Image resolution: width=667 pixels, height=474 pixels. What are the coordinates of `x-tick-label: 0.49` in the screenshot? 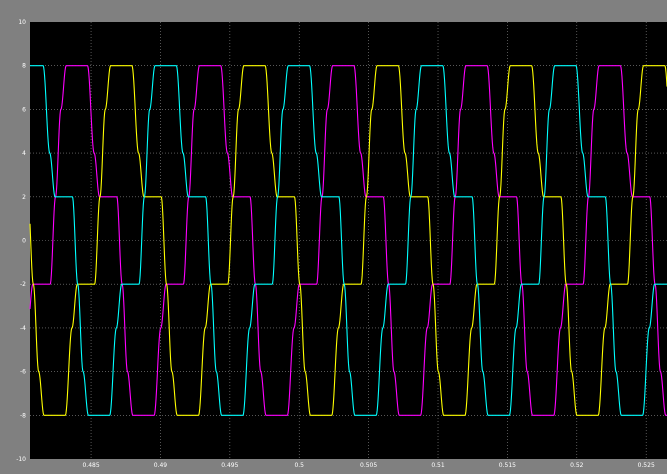 It's located at (161, 465).